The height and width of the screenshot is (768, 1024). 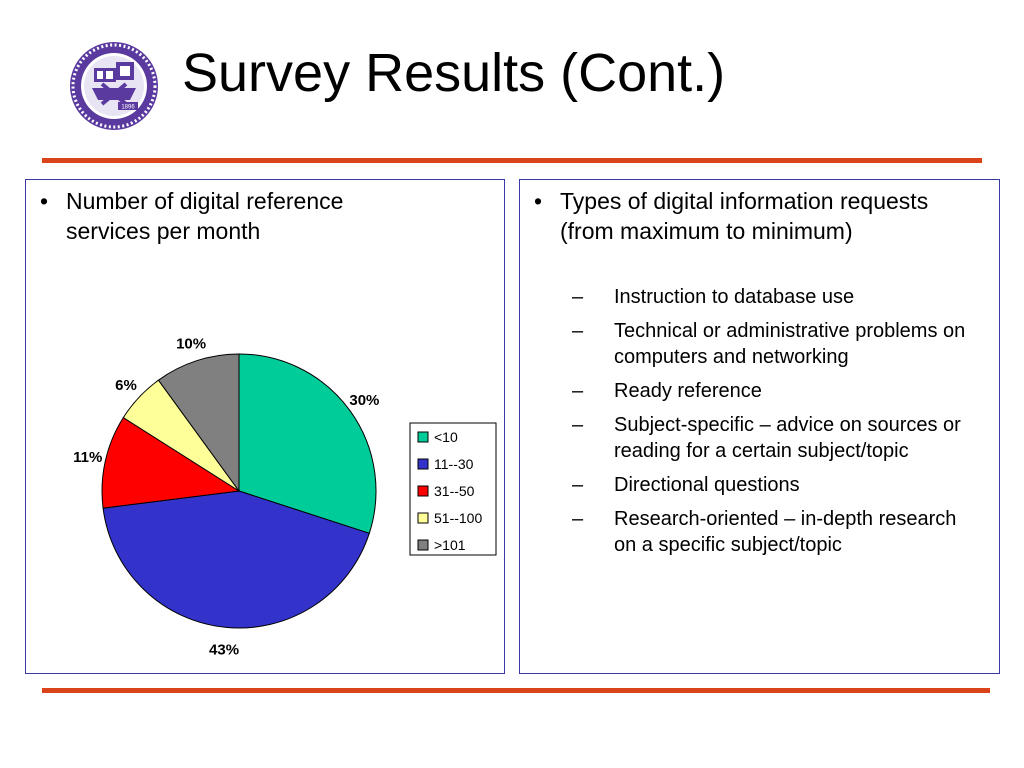 I want to click on pie-slices, so click(x=239, y=491).